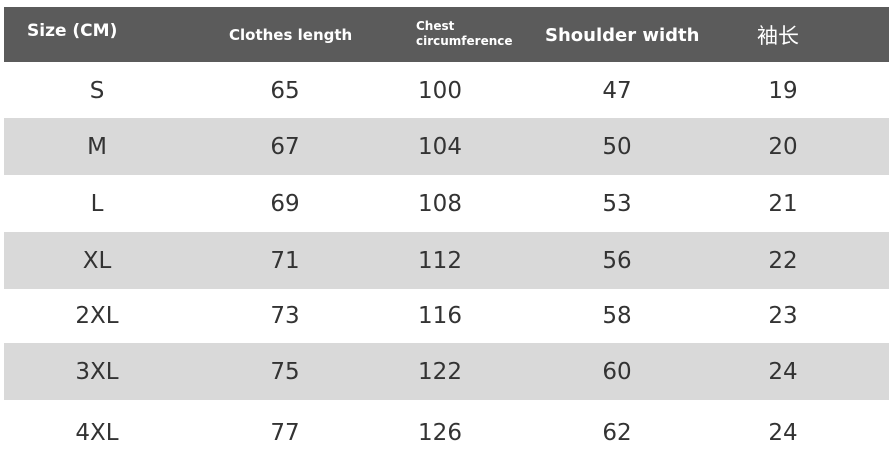 The height and width of the screenshot is (464, 889). I want to click on table-cell: 116, so click(440, 315).